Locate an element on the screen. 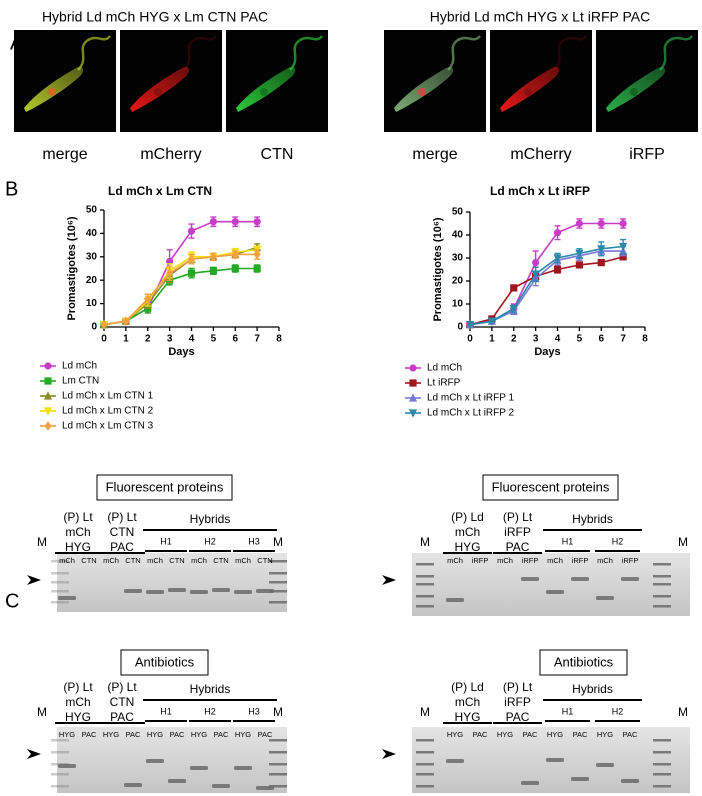 This screenshot has width=702, height=796. image-caption: mCherry is located at coordinates (540, 154).